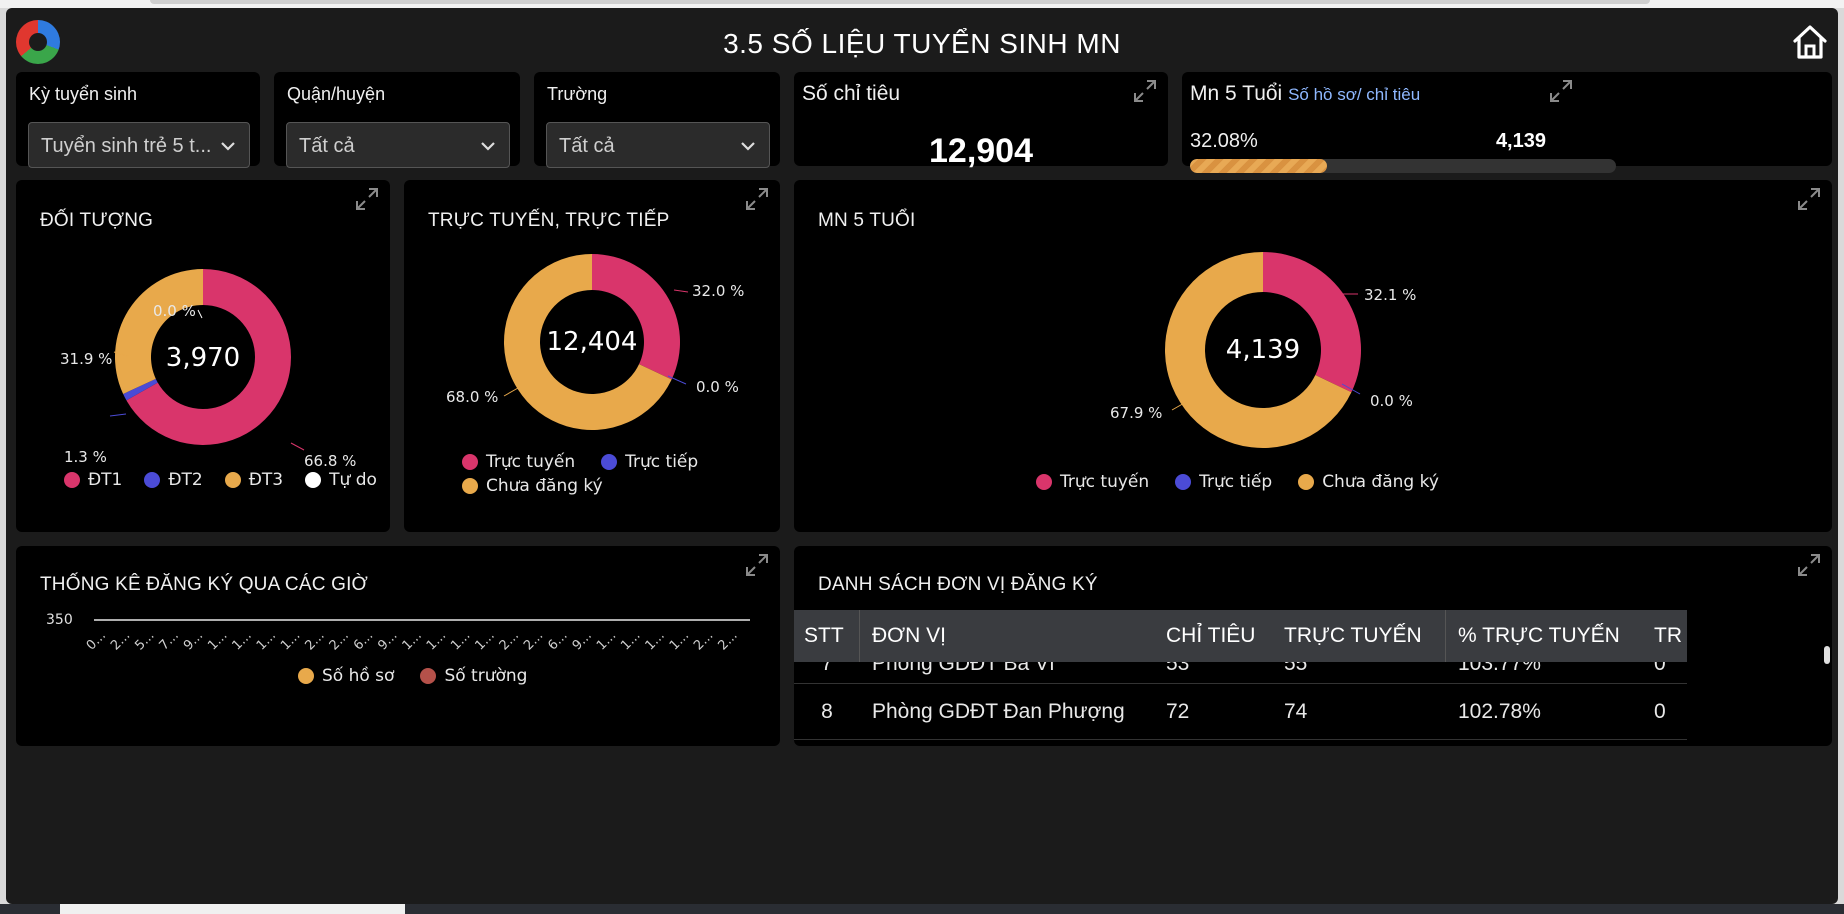 Image resolution: width=1844 pixels, height=914 pixels. Describe the element at coordinates (346, 676) in the screenshot. I see `legend-item-so-ho-so: Số hồ sơ` at that location.